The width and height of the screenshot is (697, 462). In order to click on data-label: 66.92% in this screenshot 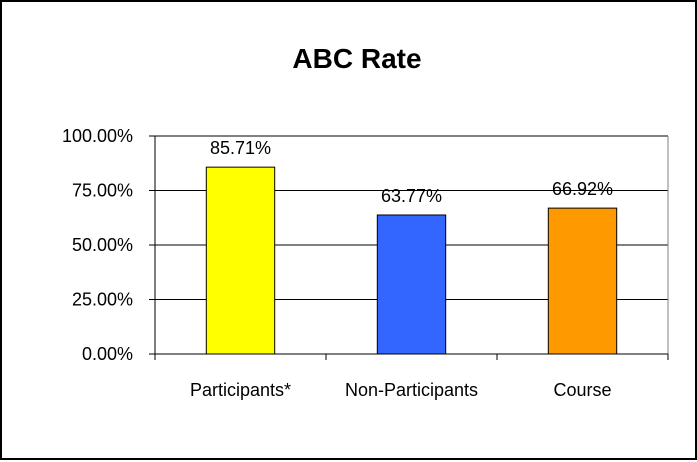, I will do `click(582, 189)`.